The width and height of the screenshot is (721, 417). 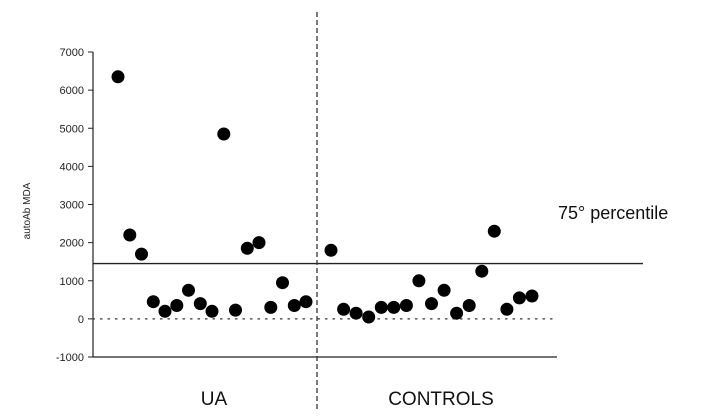 I want to click on y-tick-label: 4000, so click(x=72, y=167).